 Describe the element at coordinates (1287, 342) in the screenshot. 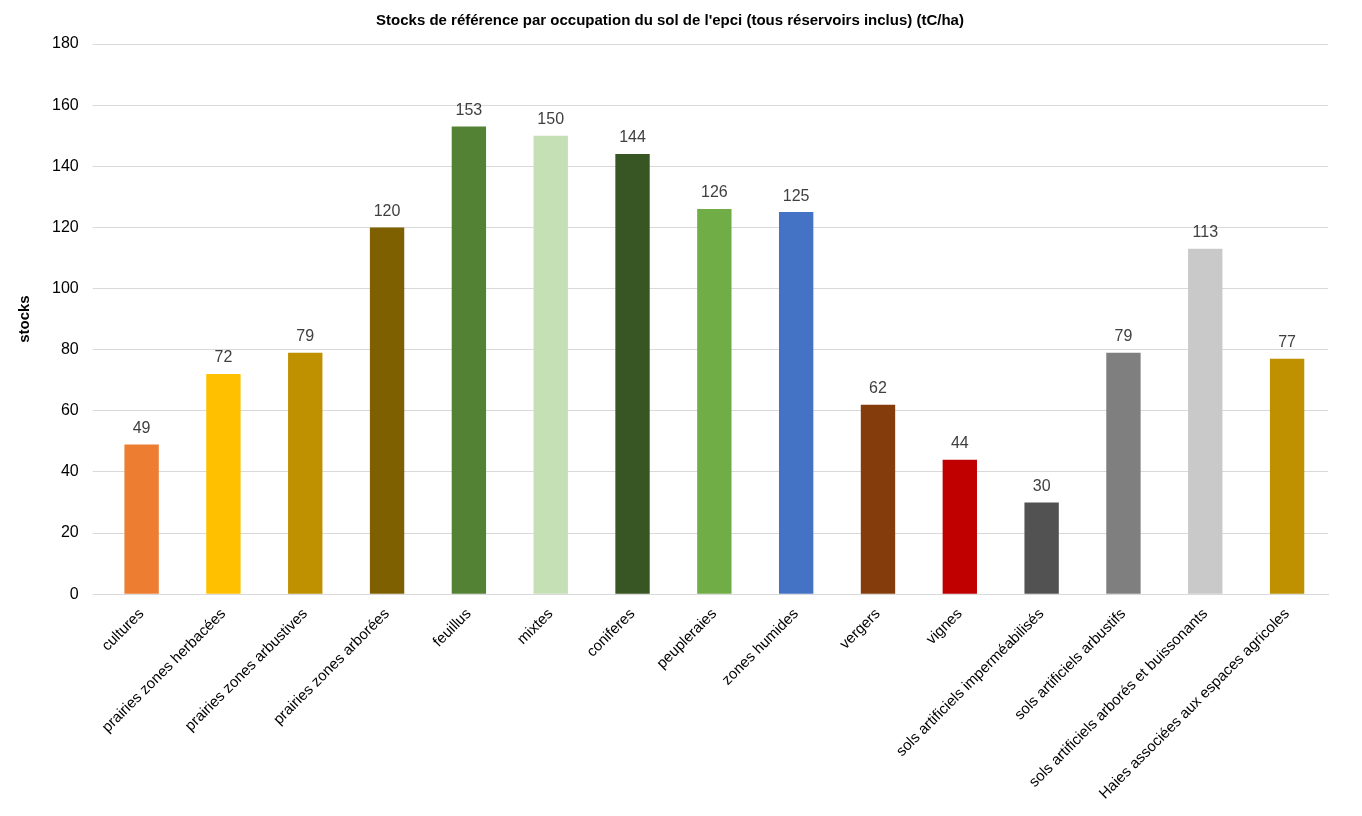

I see `data-label: 77` at that location.